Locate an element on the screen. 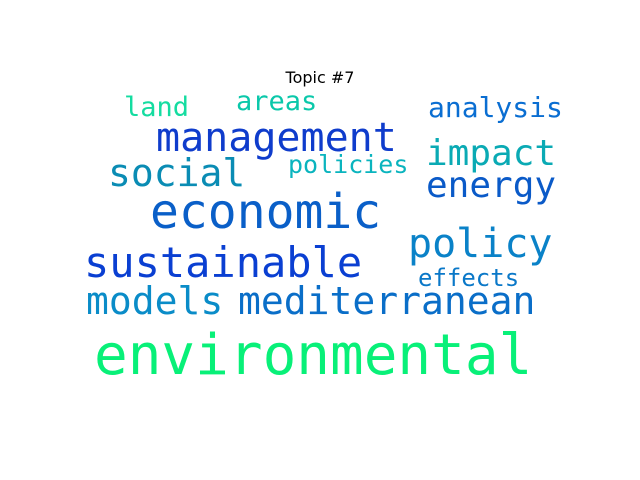  word-economic: economic is located at coordinates (266, 212).